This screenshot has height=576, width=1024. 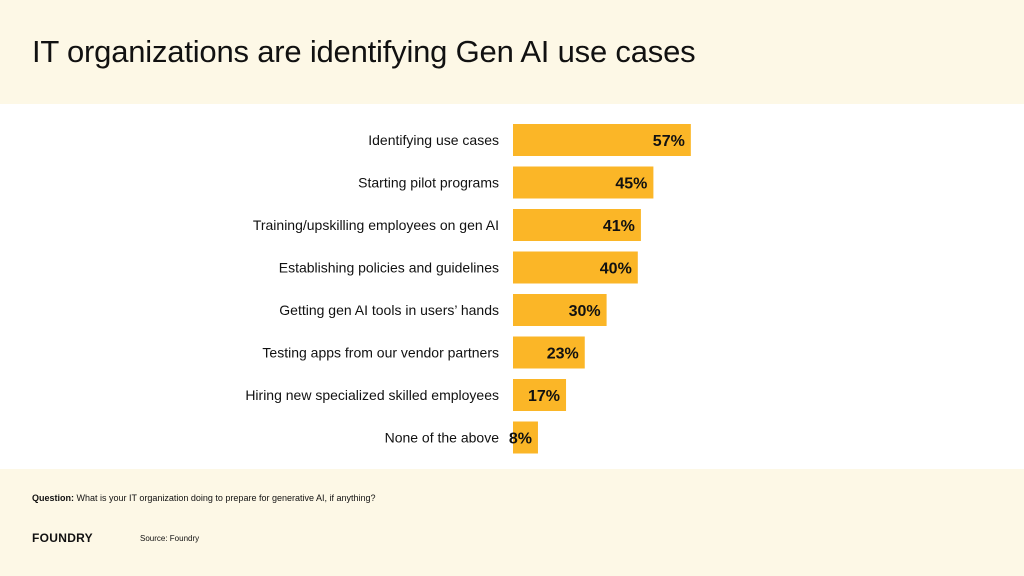 I want to click on category-label: Testing apps from our vendor partners, so click(x=380, y=353).